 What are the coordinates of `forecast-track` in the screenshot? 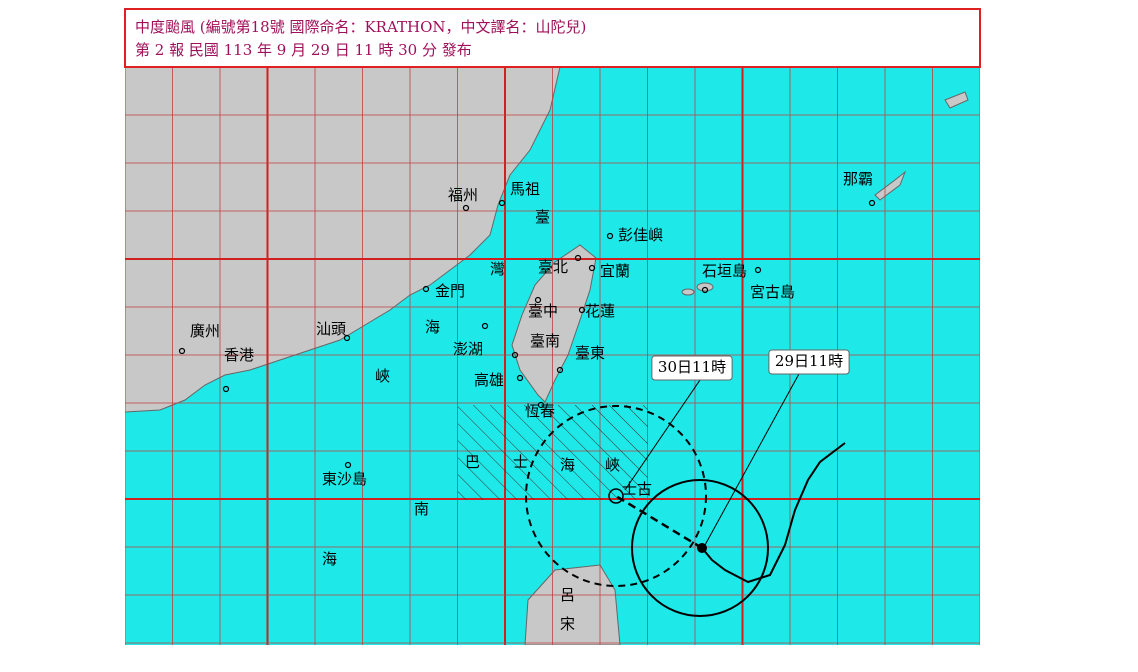 It's located at (659, 522).